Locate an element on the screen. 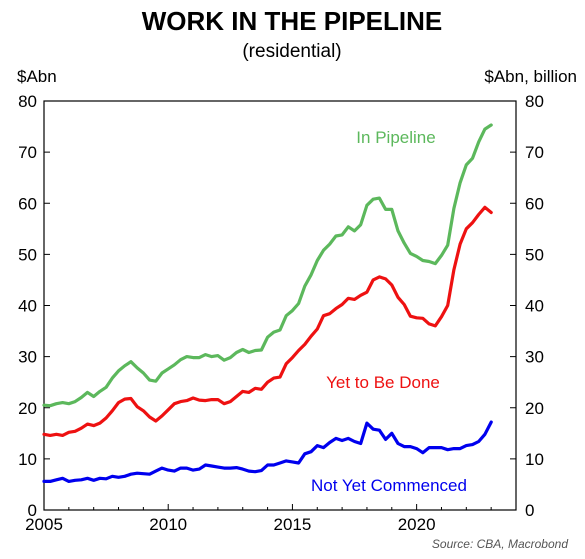  right-axis-unit: $Abn, billion is located at coordinates (530, 76).